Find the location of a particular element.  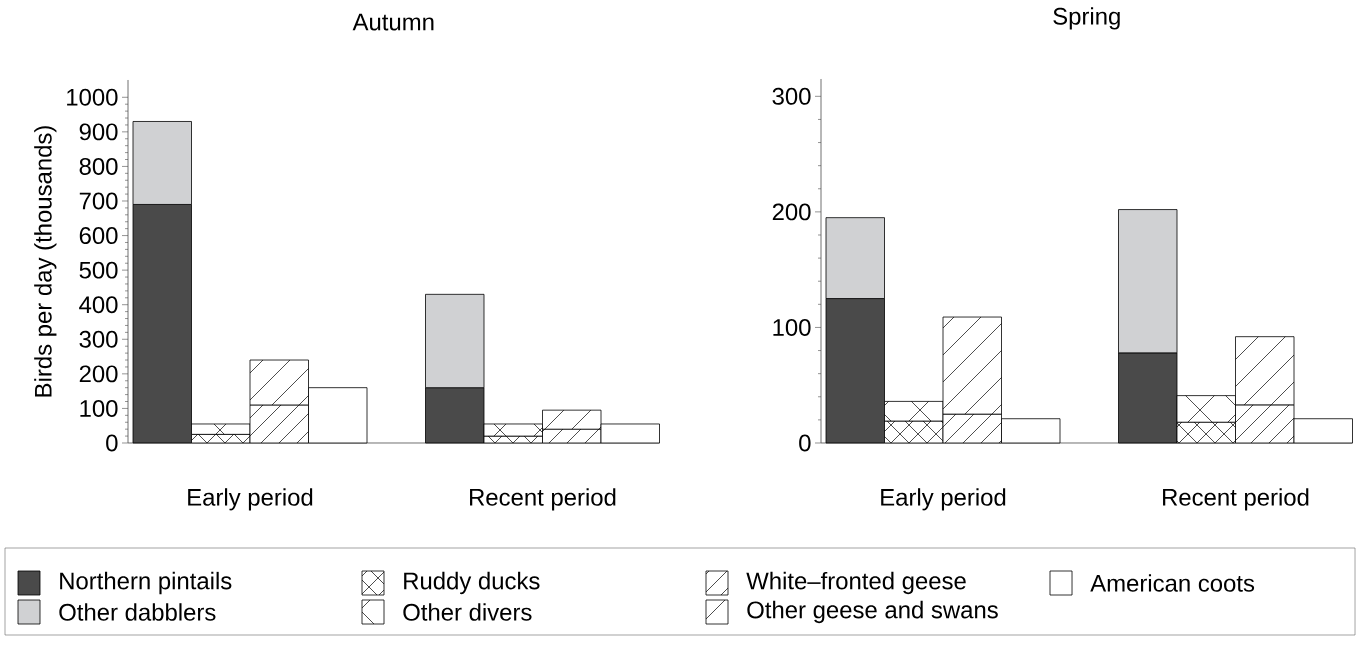

y-tick-label: 1000 is located at coordinates (92, 97).